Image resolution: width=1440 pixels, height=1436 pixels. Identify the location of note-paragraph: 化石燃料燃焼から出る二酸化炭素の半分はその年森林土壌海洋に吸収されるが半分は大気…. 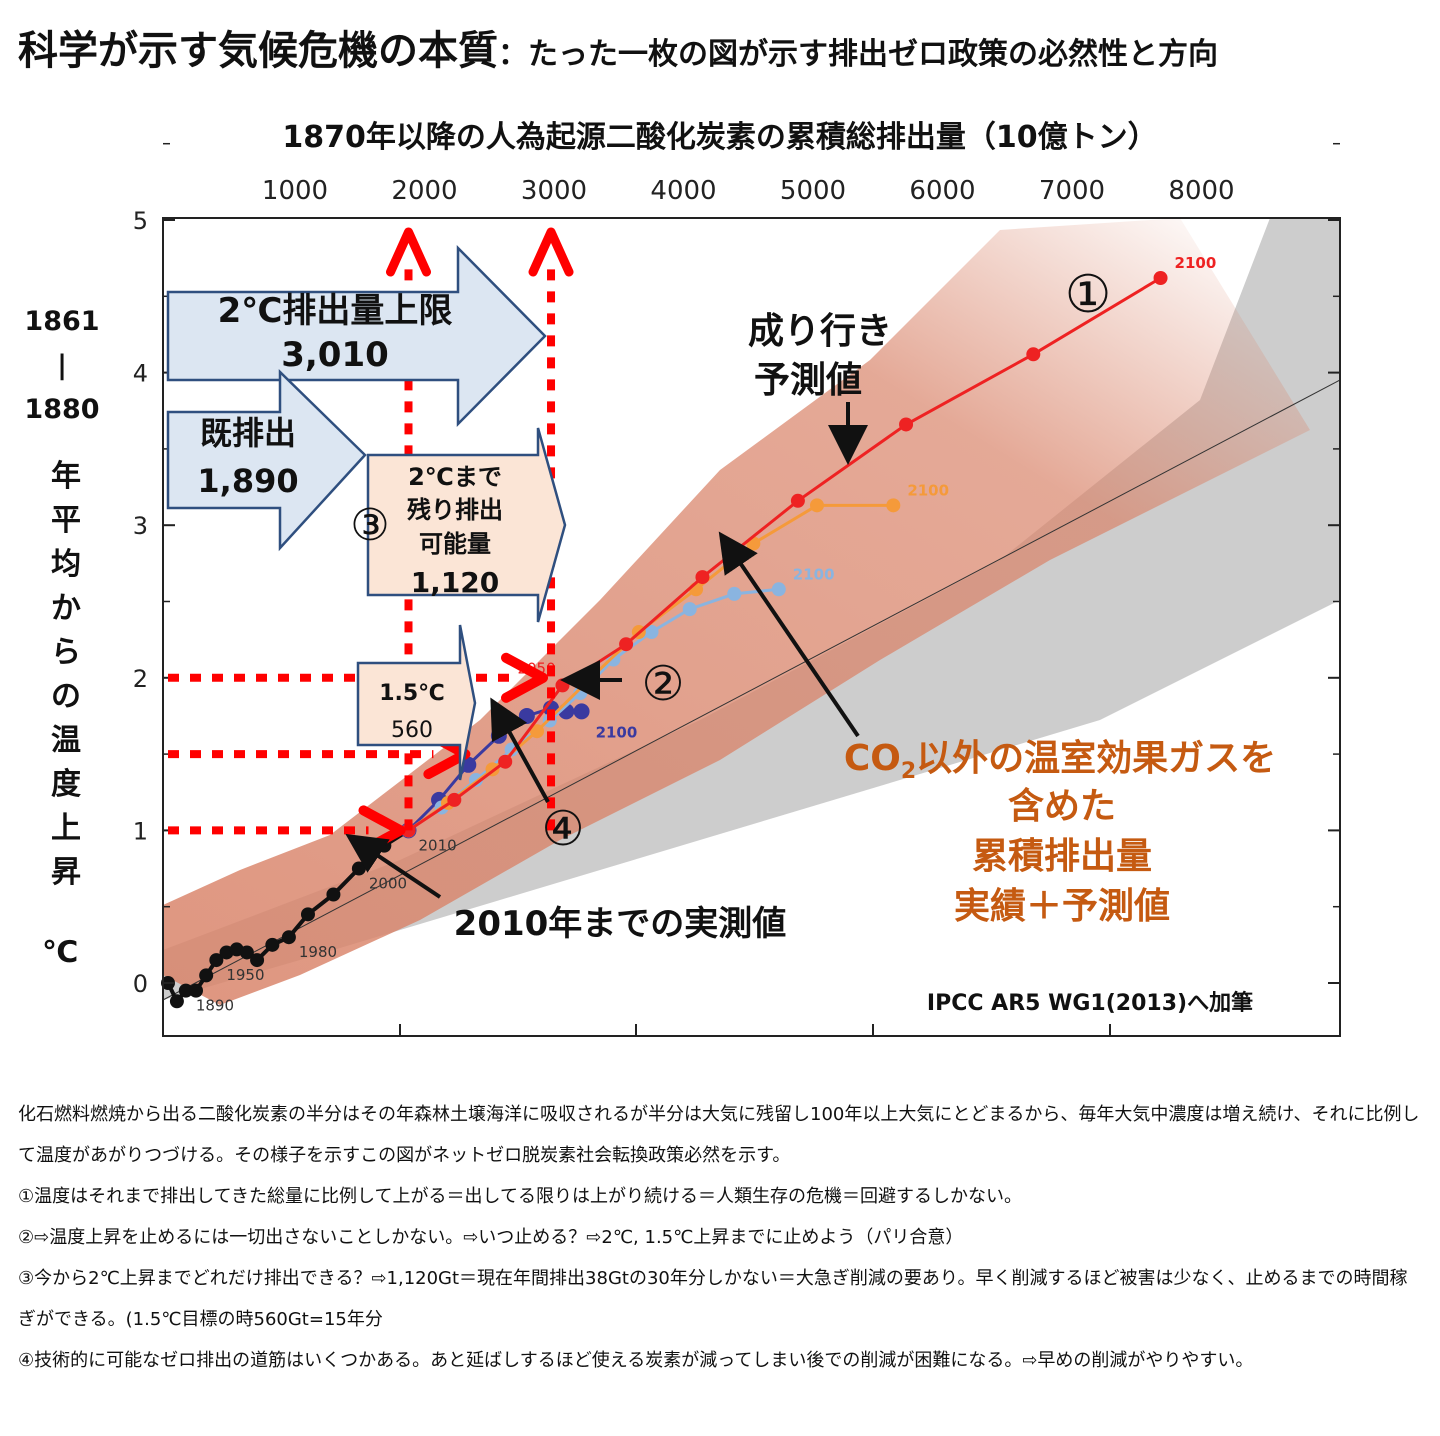
(719, 1135).